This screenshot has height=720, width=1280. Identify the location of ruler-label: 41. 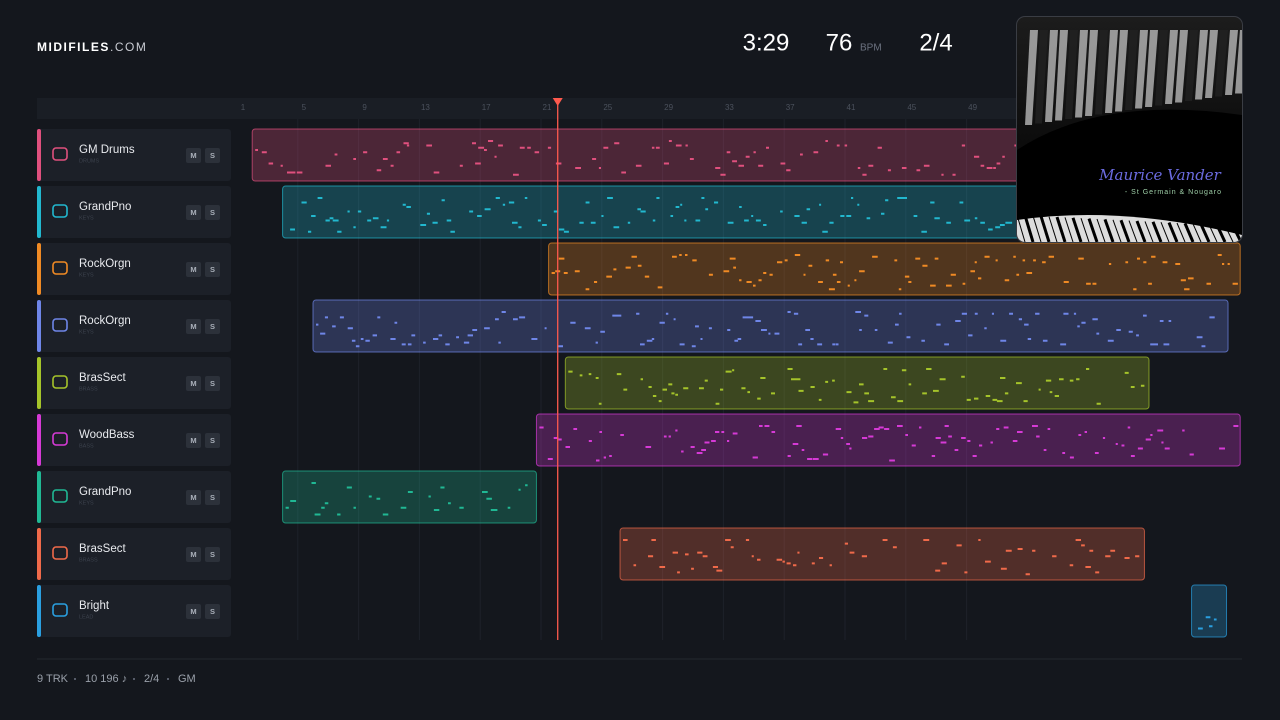
(851, 107).